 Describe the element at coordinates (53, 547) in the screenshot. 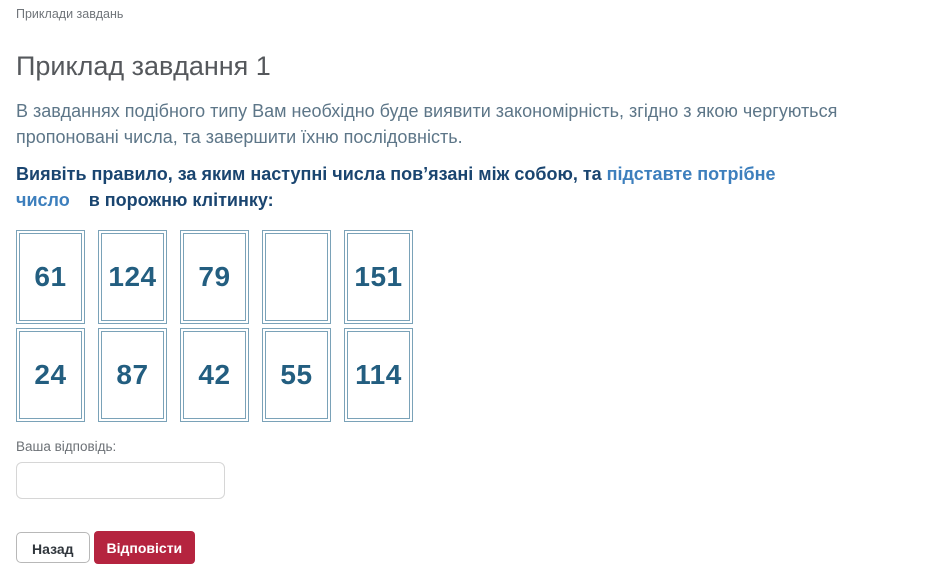

I see `back-button: Назад` at that location.